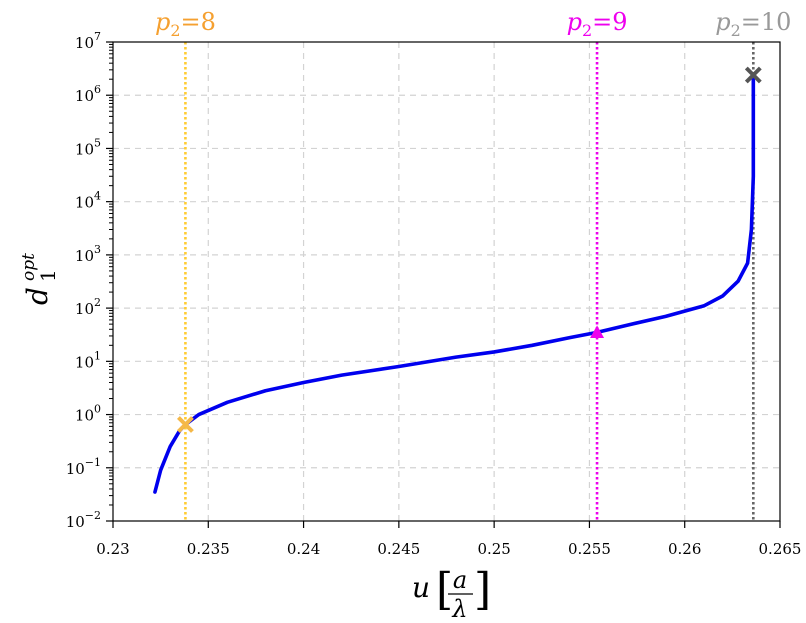  What do you see at coordinates (88, 41) in the screenshot?
I see `y-tick-label: 10⁷` at bounding box center [88, 41].